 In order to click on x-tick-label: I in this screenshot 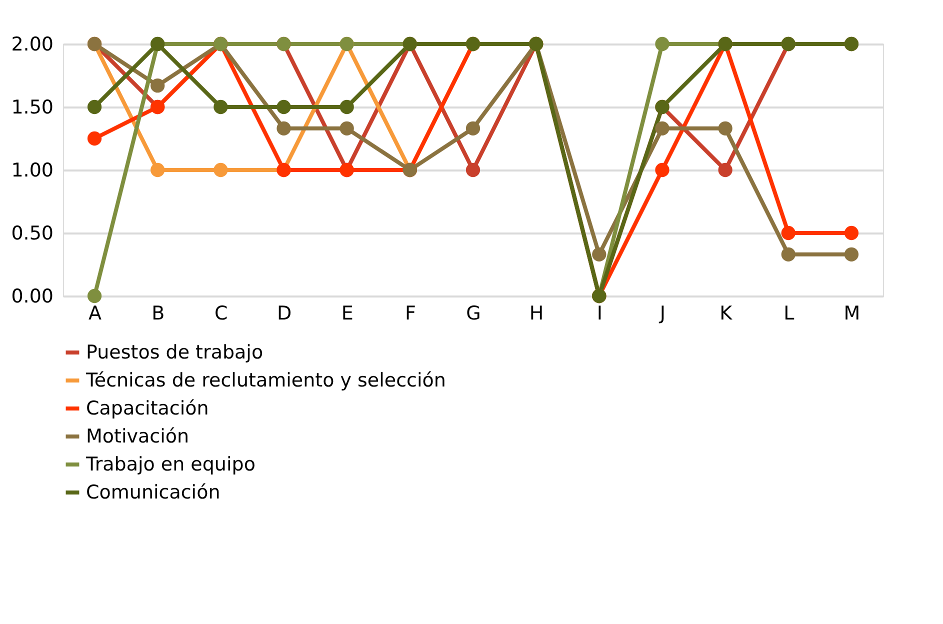, I will do `click(599, 313)`.